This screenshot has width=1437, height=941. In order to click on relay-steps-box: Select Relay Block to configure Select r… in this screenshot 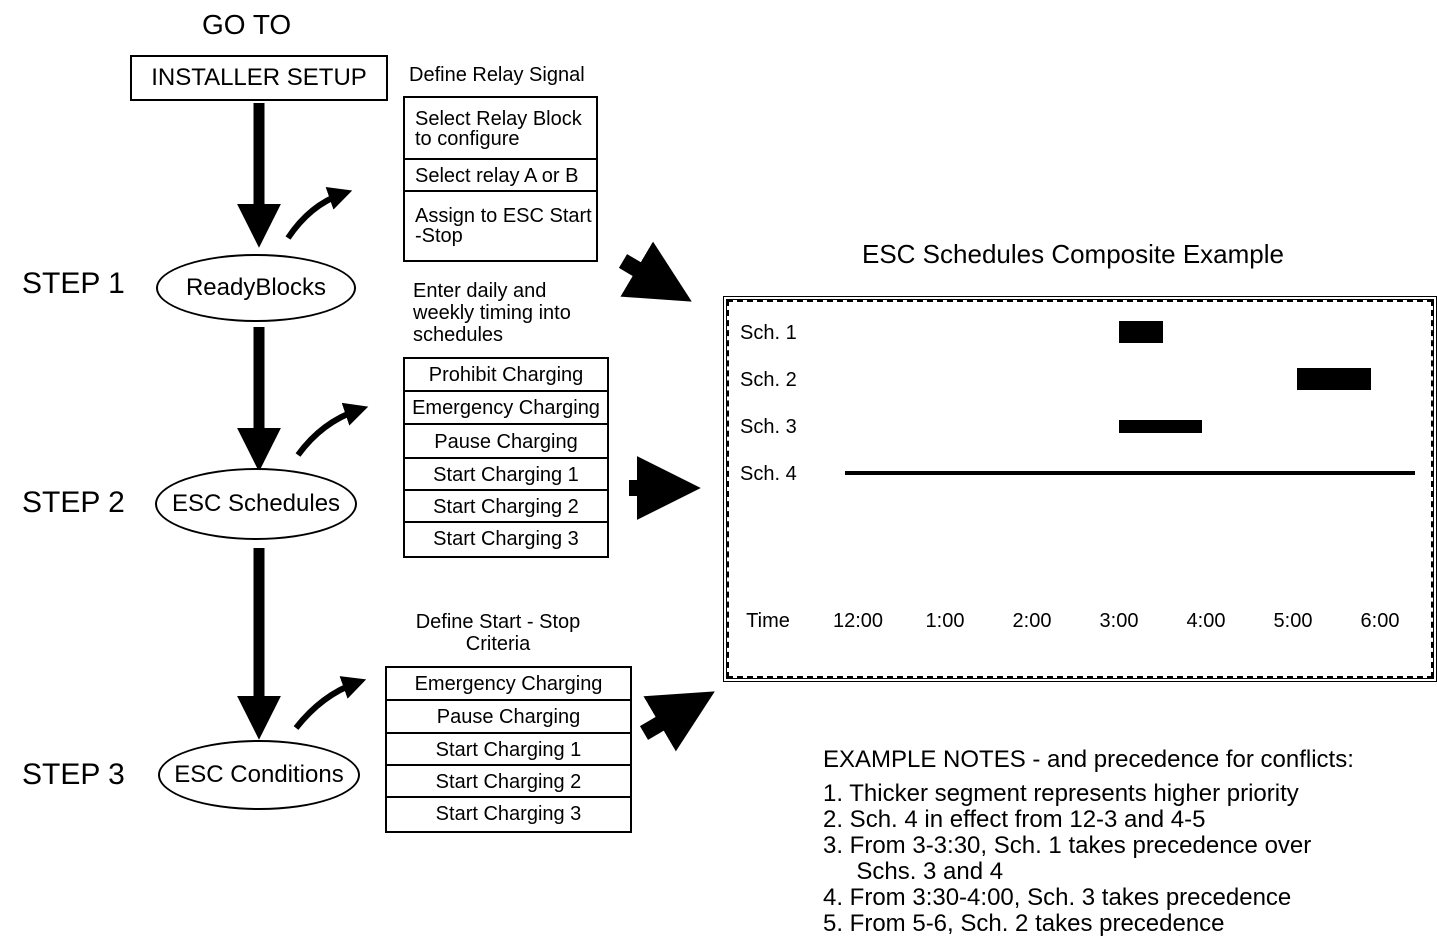, I will do `click(500, 179)`.